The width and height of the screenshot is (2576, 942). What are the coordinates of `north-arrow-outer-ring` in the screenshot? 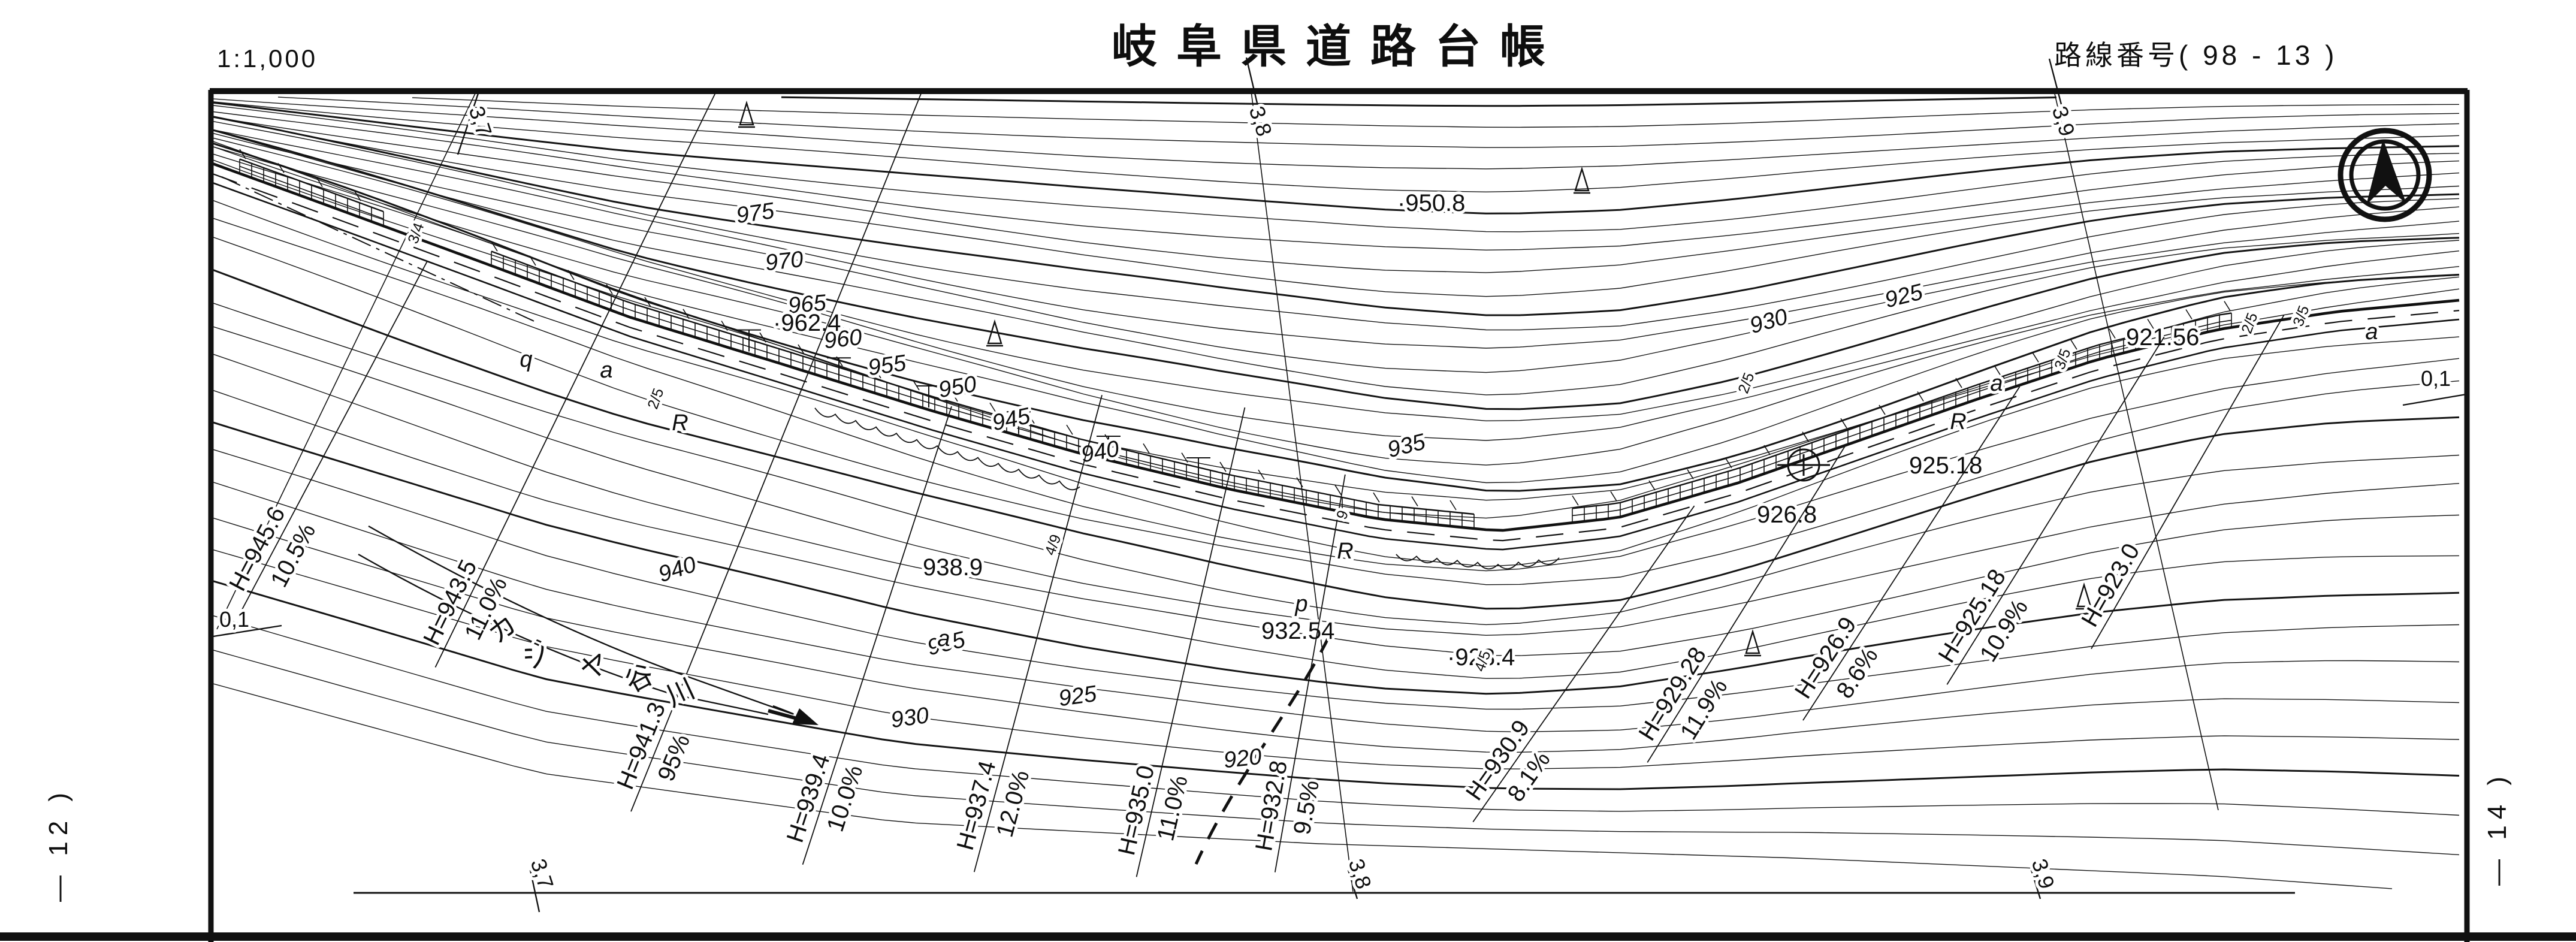 It's located at (2385, 175).